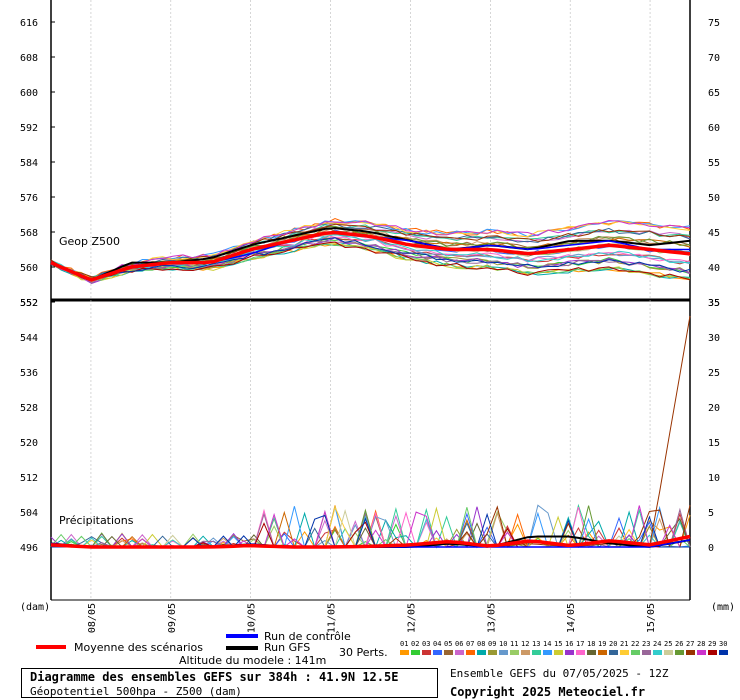 The image size is (740, 700). What do you see at coordinates (714, 408) in the screenshot?
I see `precip-right-tick: 20` at bounding box center [714, 408].